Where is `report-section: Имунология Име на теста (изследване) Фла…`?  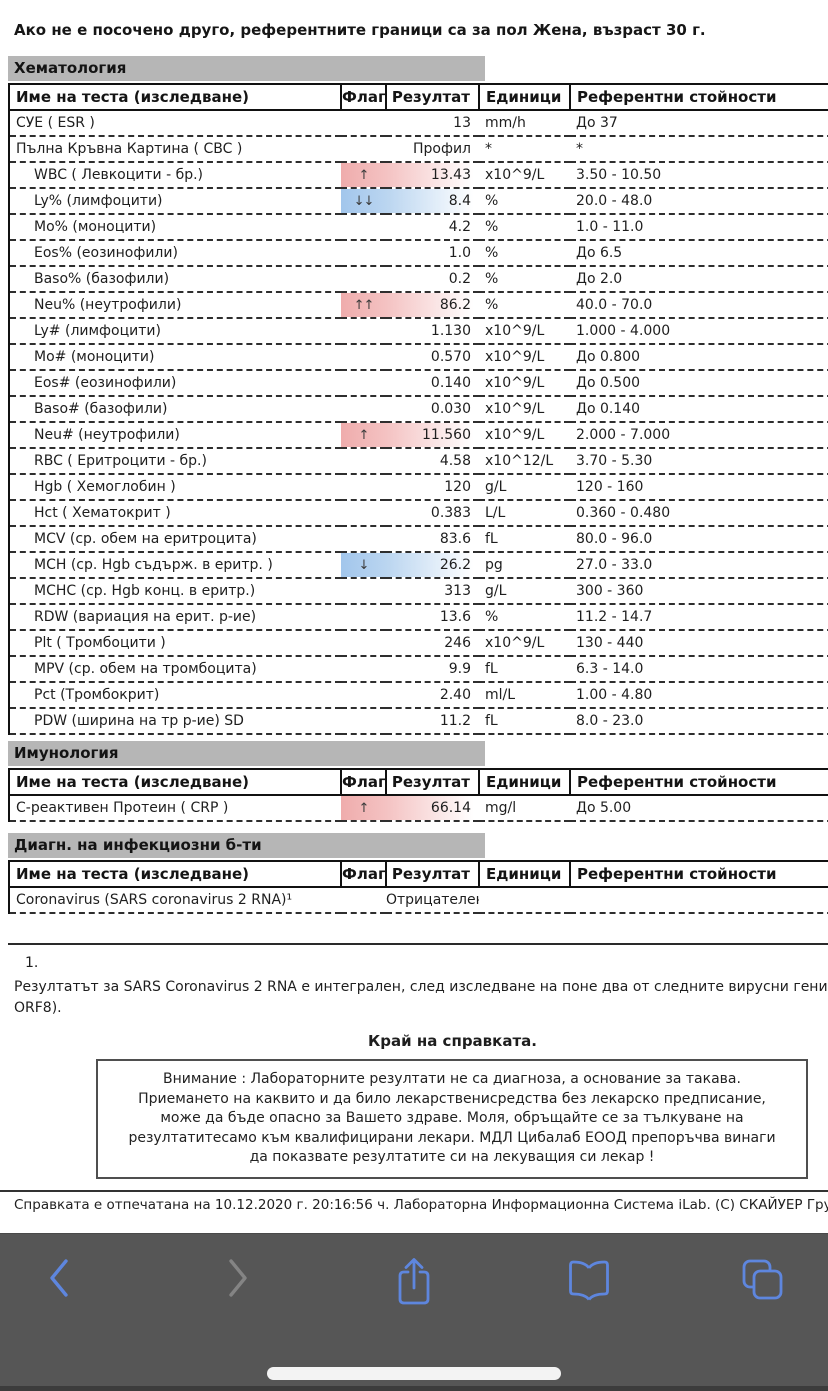
report-section: Имунология Име на теста (изследване) Фла… is located at coordinates (414, 781).